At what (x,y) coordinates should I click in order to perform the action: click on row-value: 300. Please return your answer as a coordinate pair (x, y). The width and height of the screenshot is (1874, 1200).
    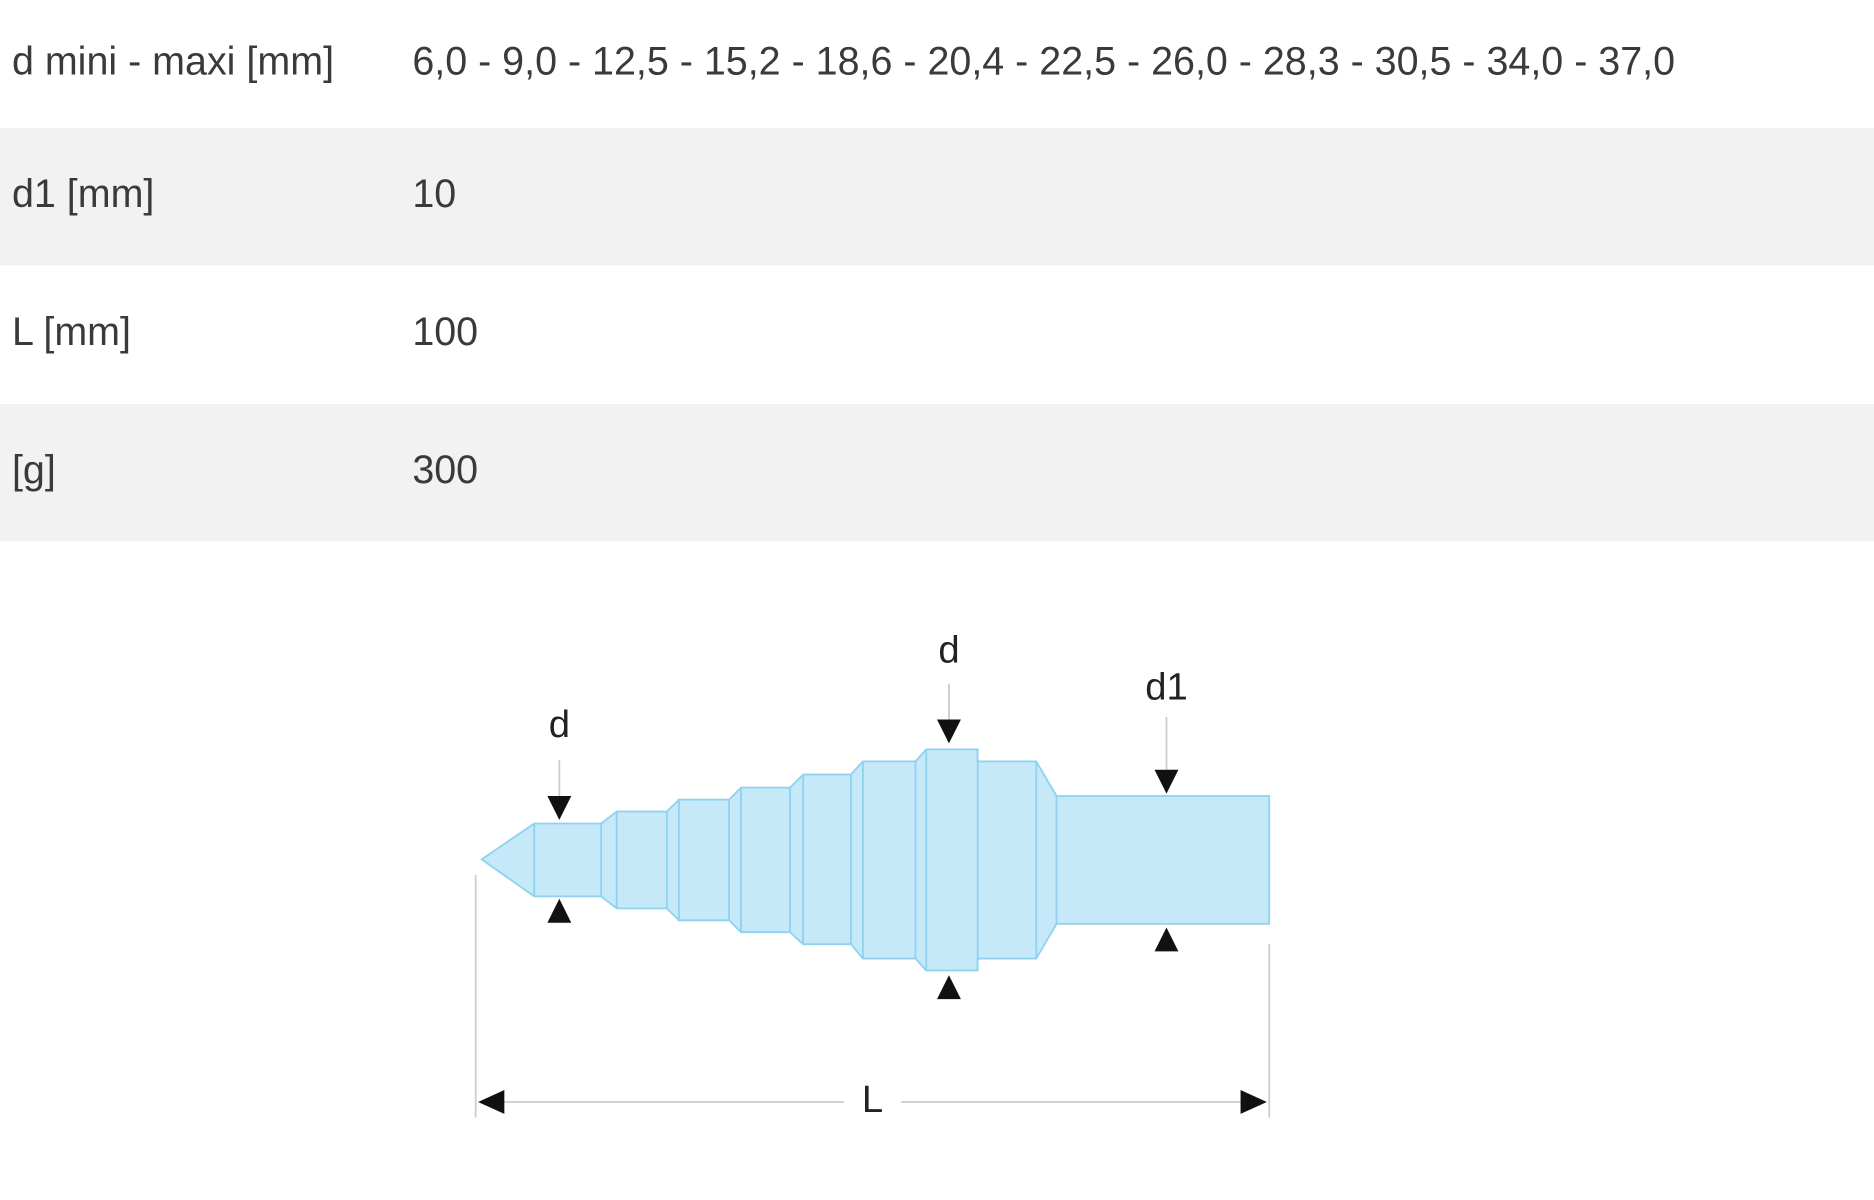
    Looking at the image, I should click on (445, 470).